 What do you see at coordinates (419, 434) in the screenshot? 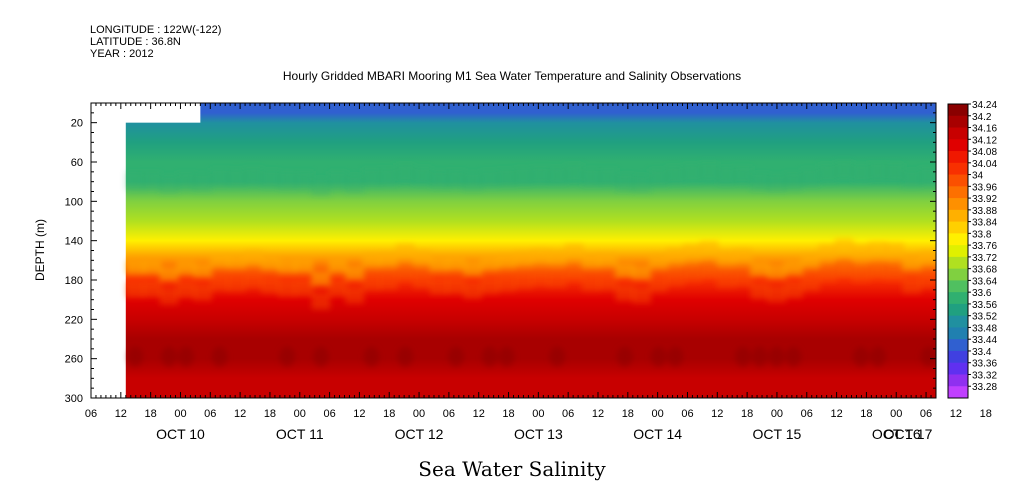
I see `x-day-label: OCT 12` at bounding box center [419, 434].